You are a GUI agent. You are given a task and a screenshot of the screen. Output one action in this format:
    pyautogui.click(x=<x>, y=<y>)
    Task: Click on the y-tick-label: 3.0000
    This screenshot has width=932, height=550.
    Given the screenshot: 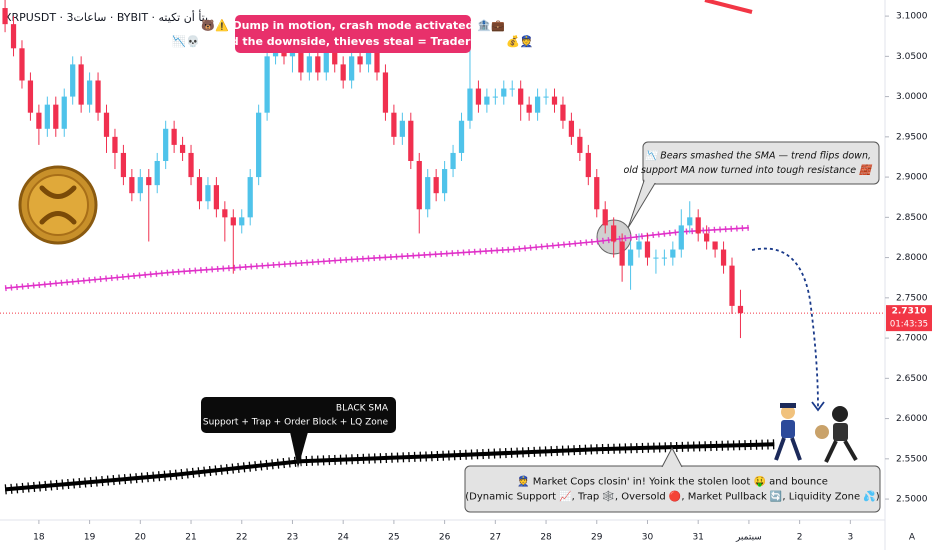 What is the action you would take?
    pyautogui.click(x=912, y=97)
    